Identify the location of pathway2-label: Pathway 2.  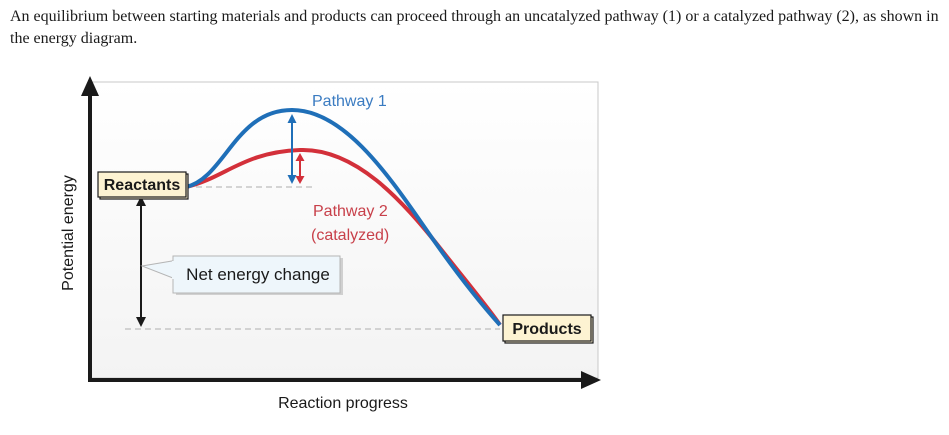
(350, 211).